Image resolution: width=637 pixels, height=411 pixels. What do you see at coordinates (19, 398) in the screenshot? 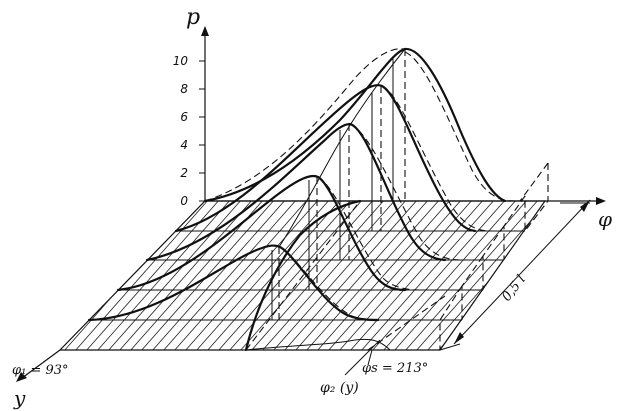
I see `y-axis-label: y` at bounding box center [19, 398].